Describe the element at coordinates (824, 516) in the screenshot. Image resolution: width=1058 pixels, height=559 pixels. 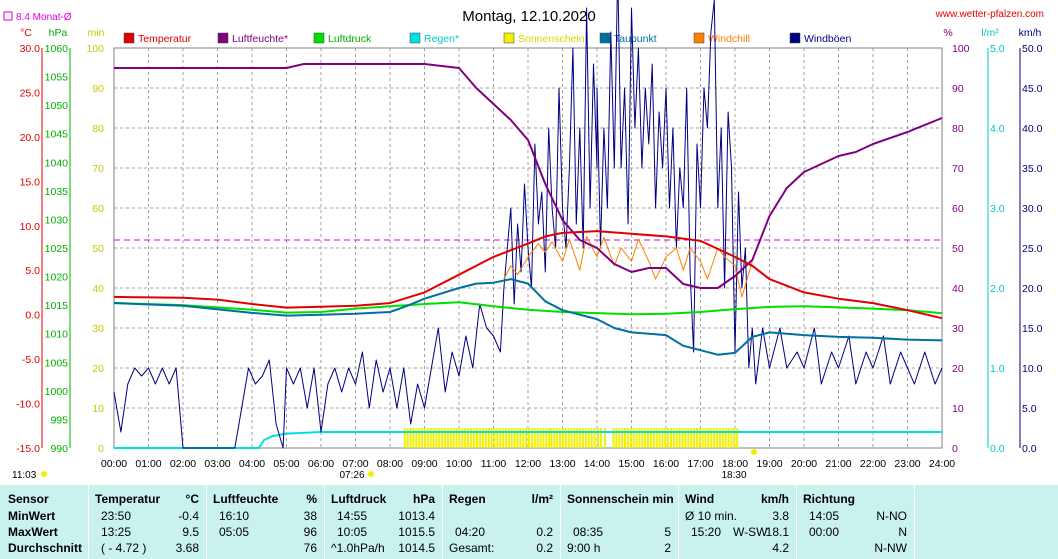
I see `dir-min-time: 14:05` at that location.